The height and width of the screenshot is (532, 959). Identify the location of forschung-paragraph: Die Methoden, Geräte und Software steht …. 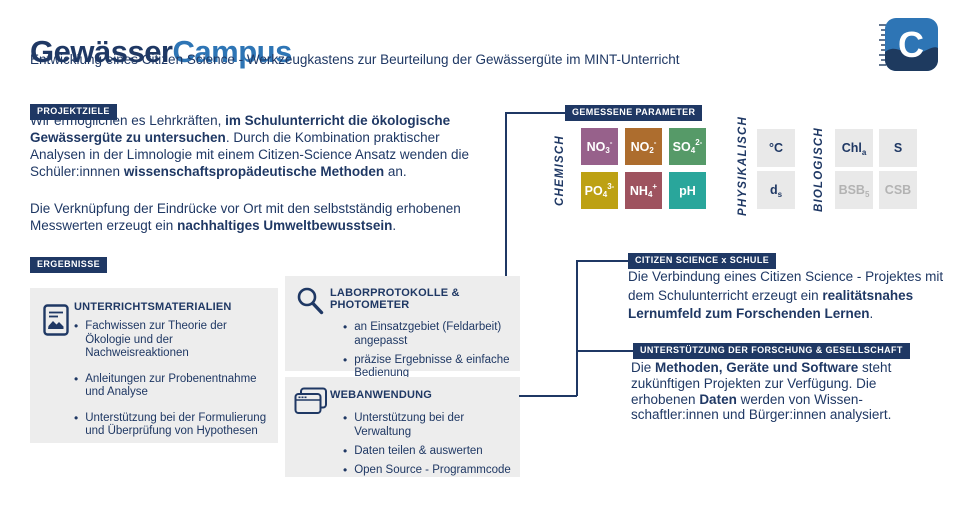
(761, 391).